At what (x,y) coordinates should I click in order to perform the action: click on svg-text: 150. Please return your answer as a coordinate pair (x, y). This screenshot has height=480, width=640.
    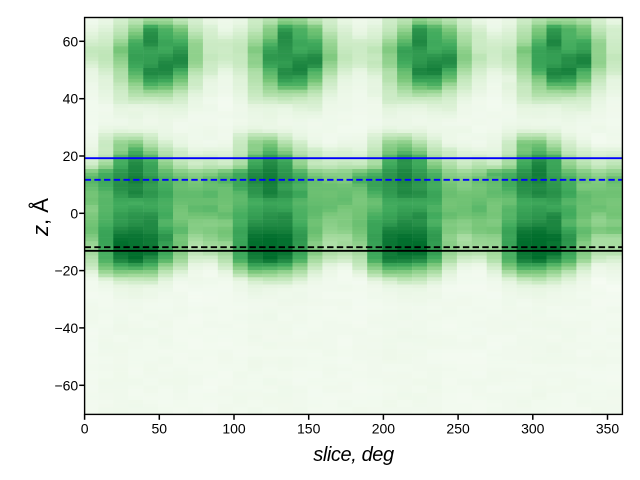
    Looking at the image, I should click on (309, 428).